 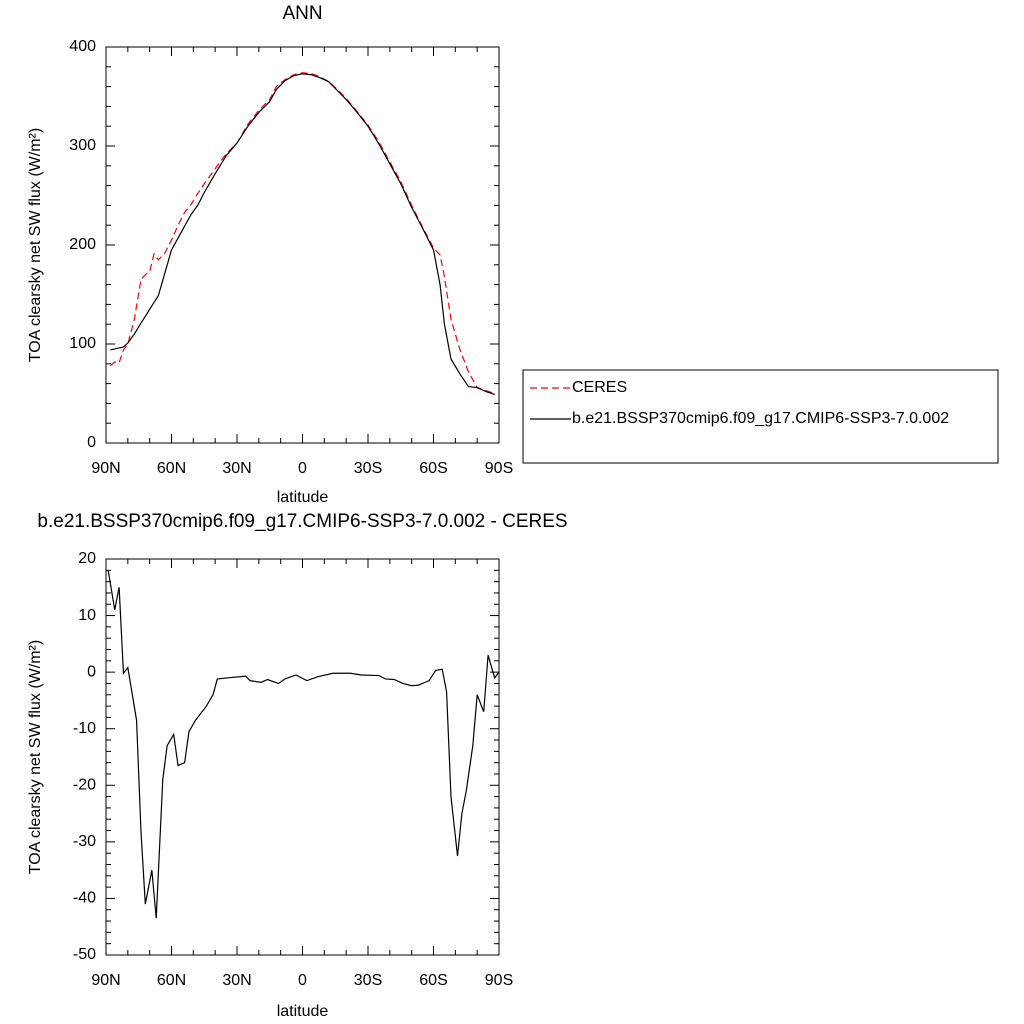 I want to click on legend-box, so click(x=760, y=416).